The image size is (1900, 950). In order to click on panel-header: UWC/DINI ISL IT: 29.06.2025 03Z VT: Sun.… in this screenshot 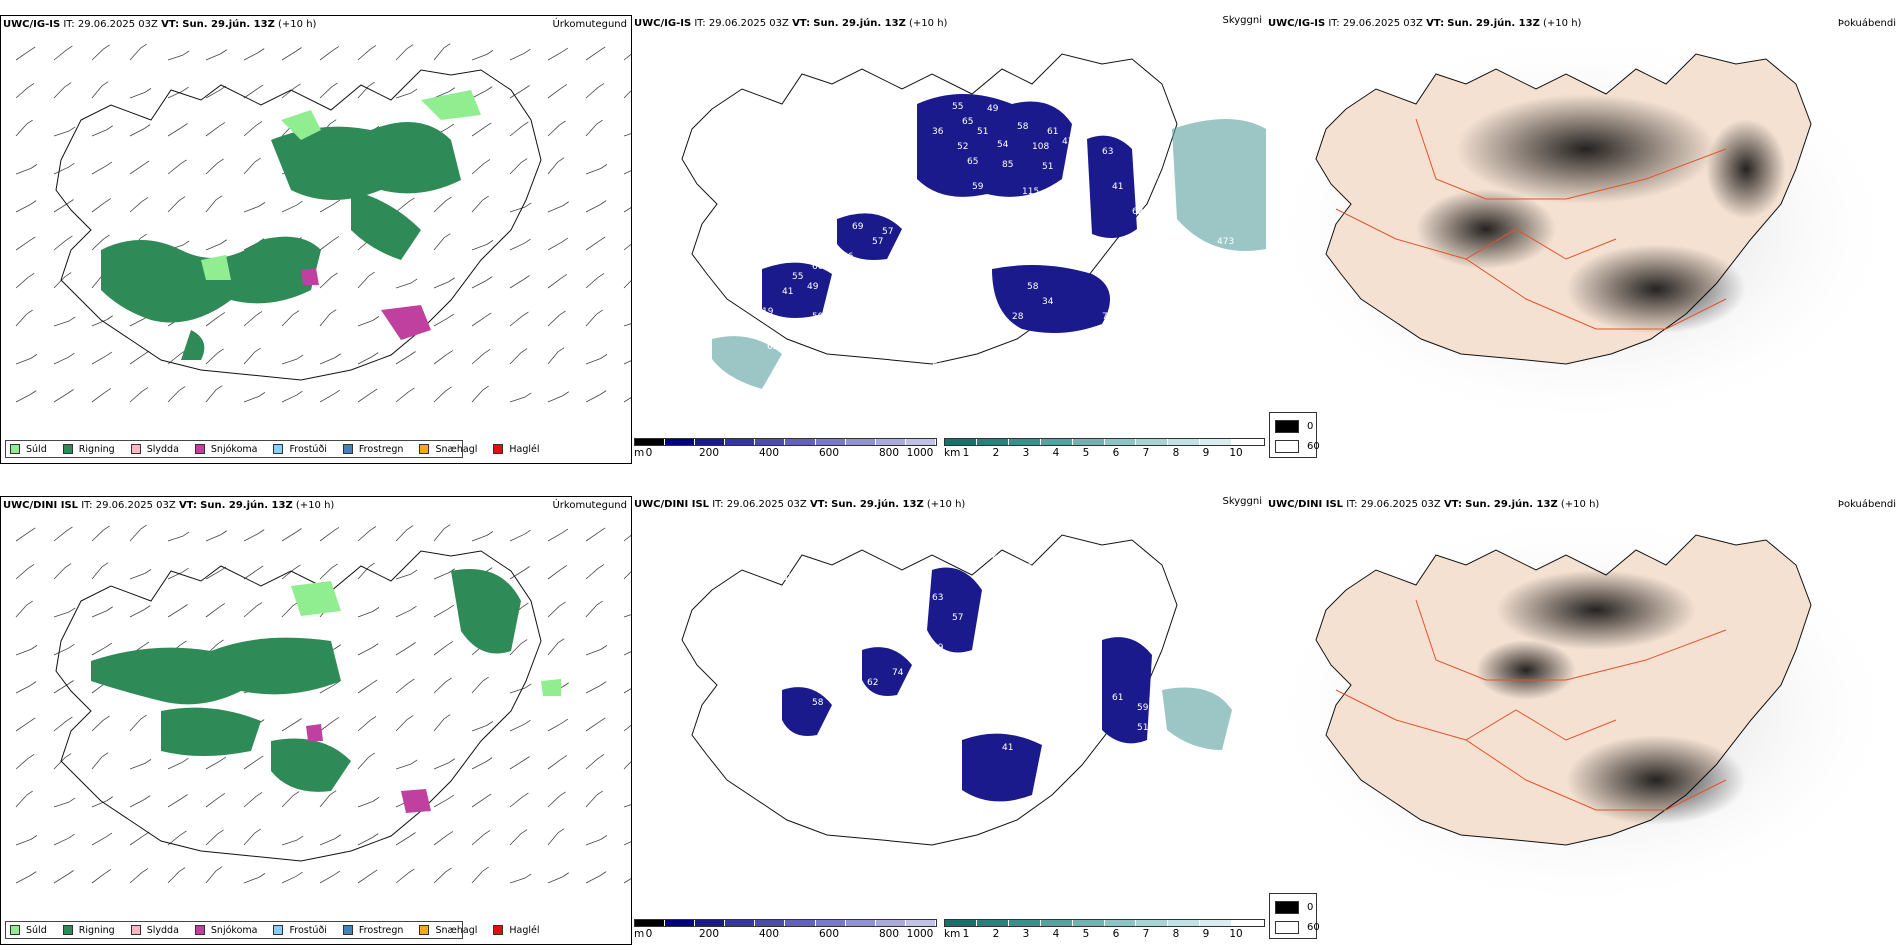, I will do `click(1434, 504)`.